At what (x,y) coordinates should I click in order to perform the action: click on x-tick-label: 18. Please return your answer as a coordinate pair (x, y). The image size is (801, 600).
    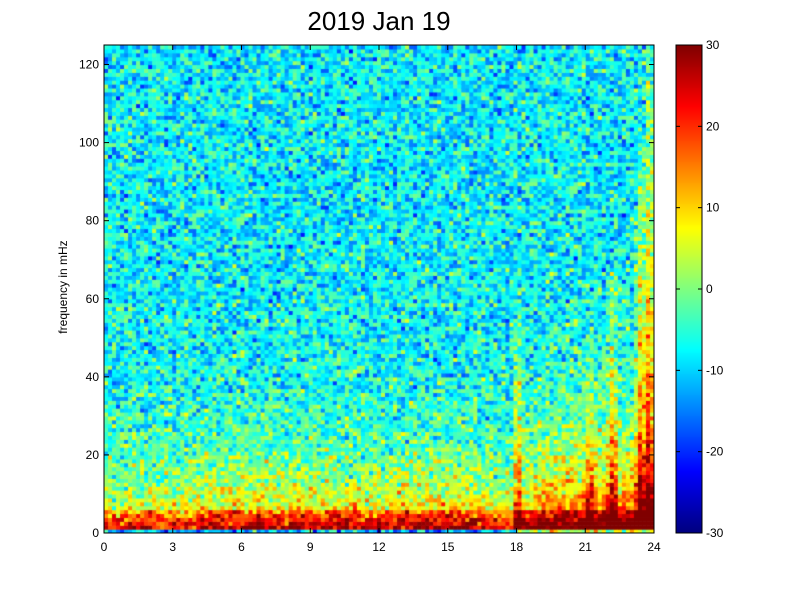
    Looking at the image, I should click on (517, 547).